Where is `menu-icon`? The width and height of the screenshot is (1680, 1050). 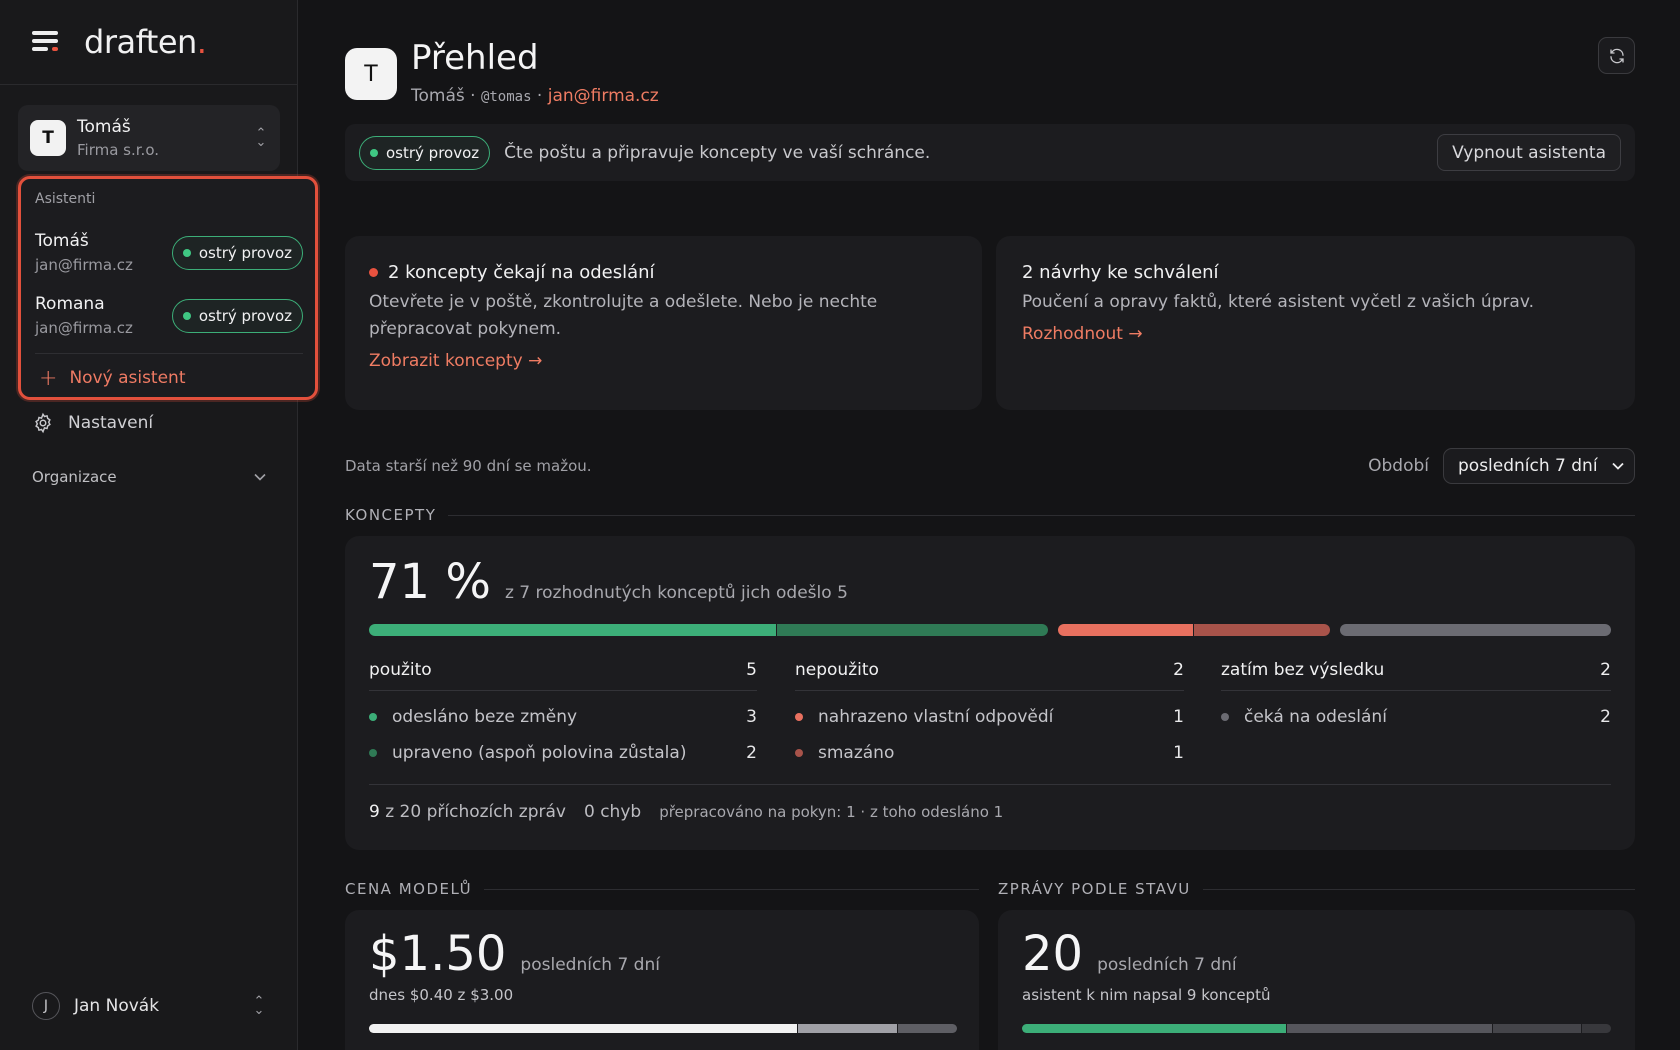
menu-icon is located at coordinates (46, 42).